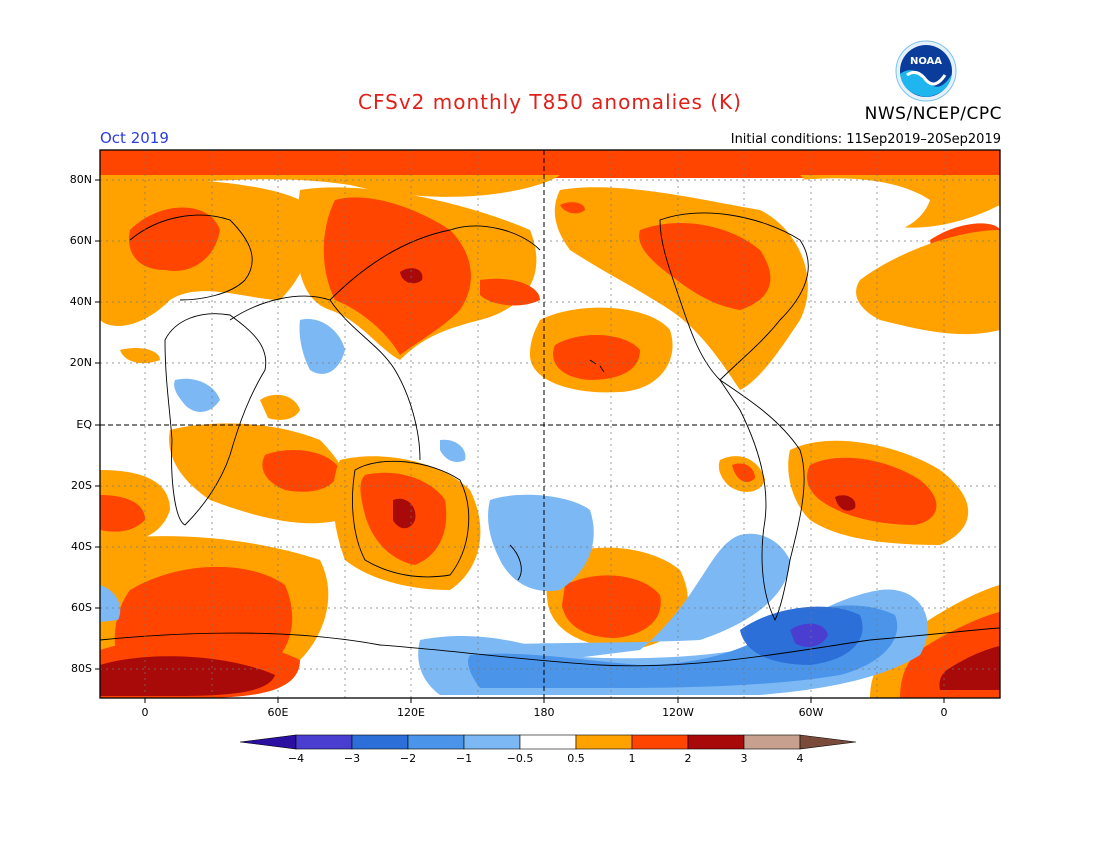 Image resolution: width=1100 pixels, height=850 pixels. Describe the element at coordinates (933, 114) in the screenshot. I see `agency-label: NWS/NCEP/CPC` at that location.